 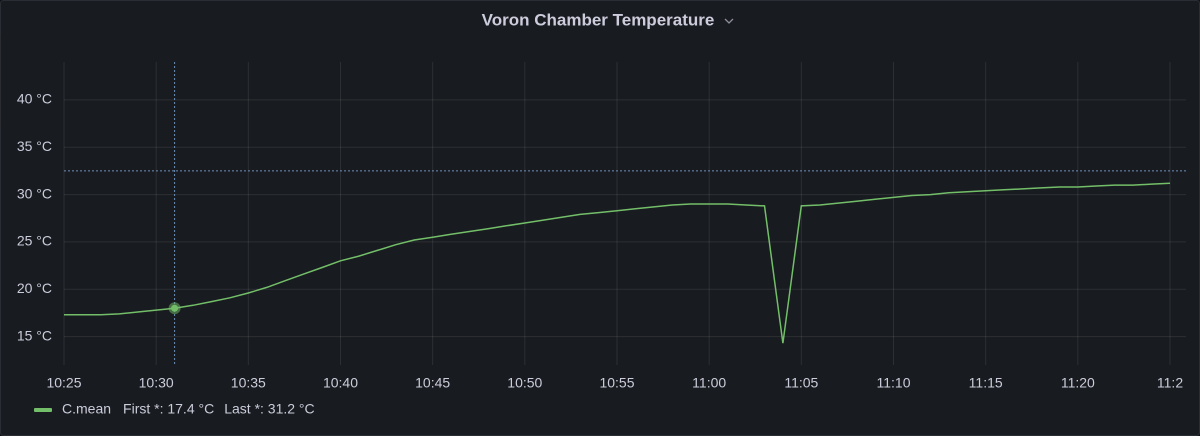 What do you see at coordinates (729, 21) in the screenshot?
I see `title-caret` at bounding box center [729, 21].